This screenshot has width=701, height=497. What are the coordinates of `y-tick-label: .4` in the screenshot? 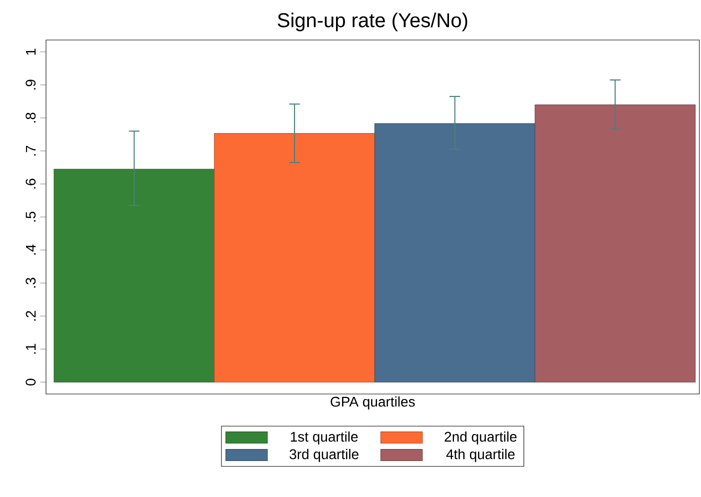 It's located at (31, 249).